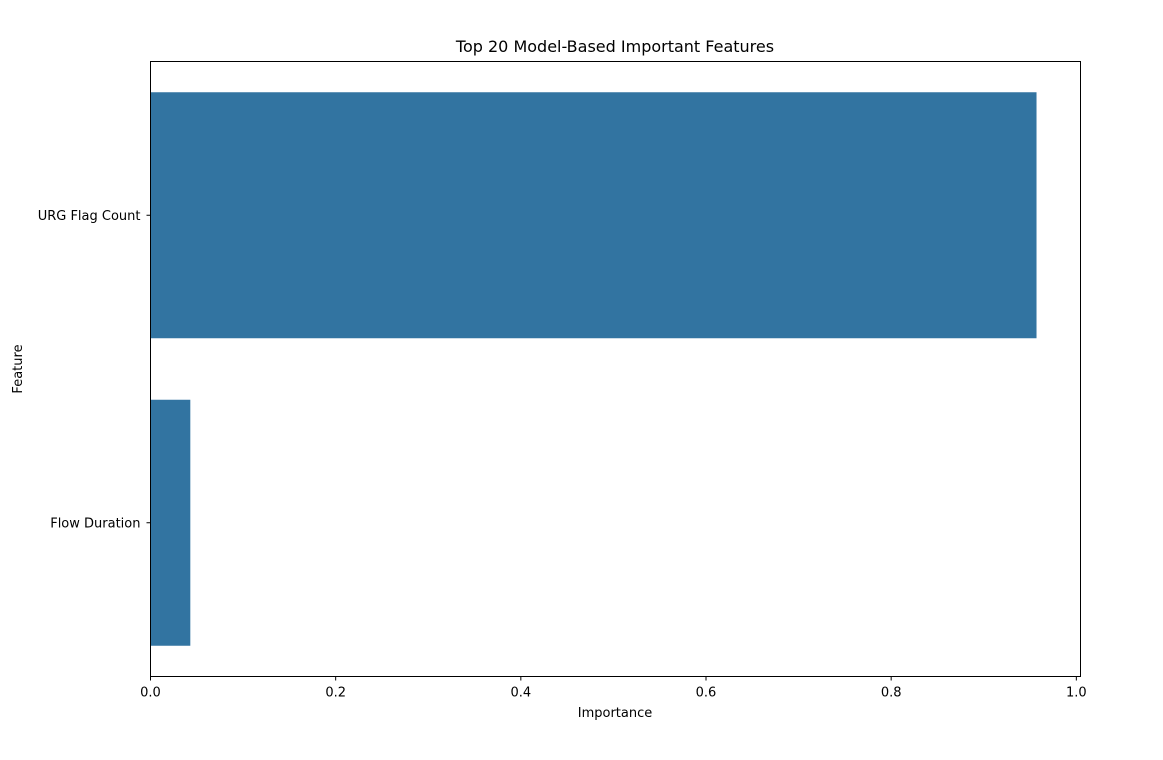 The image size is (1163, 760). Describe the element at coordinates (94, 370) in the screenshot. I see `y-axis-ticks: URG Flag Count Flow Duration` at that location.